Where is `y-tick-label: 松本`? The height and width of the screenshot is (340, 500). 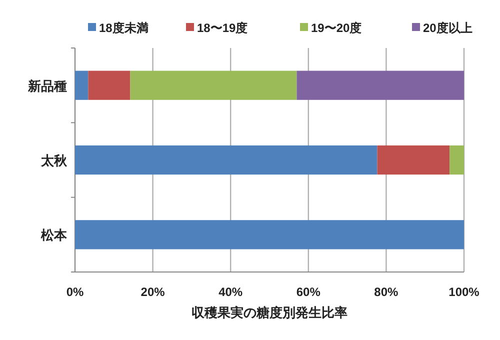
y-tick-label: 松本 is located at coordinates (54, 235).